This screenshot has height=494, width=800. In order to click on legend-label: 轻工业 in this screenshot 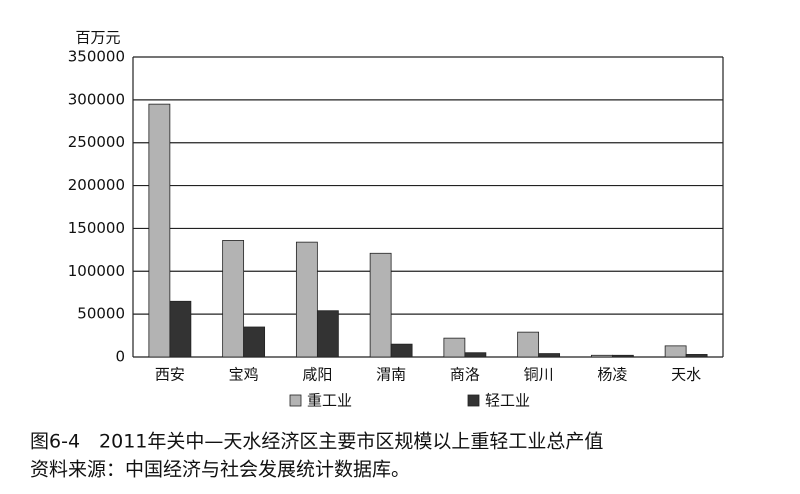, I will do `click(507, 401)`.